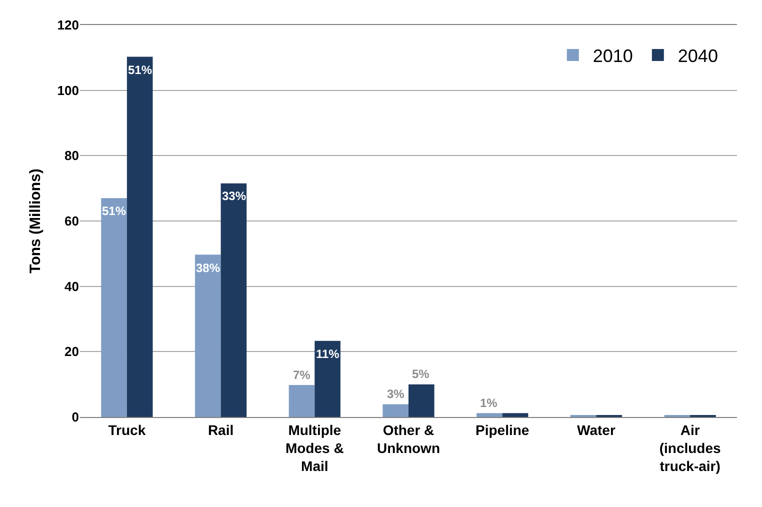 Image resolution: width=762 pixels, height=507 pixels. Describe the element at coordinates (71, 286) in the screenshot. I see `y-tick-label: 40` at that location.